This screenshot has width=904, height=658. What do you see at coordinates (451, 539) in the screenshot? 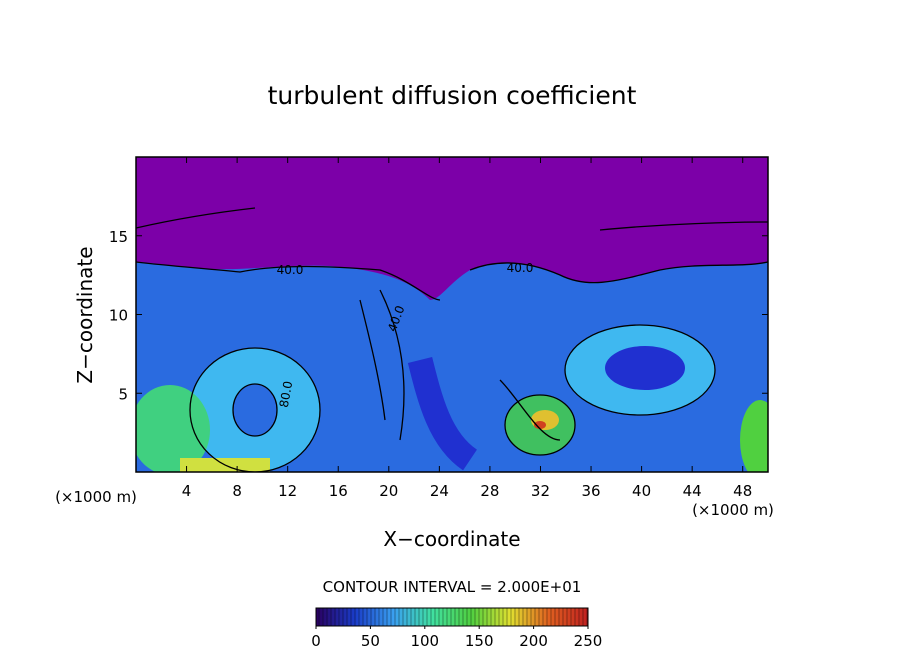
I see `x-axis-label: X−coordinate` at bounding box center [451, 539].